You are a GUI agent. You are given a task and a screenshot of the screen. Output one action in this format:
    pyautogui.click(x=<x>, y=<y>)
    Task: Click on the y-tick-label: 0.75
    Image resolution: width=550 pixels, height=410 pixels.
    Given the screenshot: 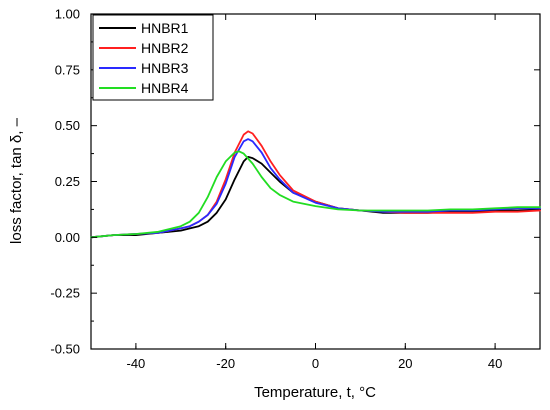 What is the action you would take?
    pyautogui.click(x=67, y=69)
    